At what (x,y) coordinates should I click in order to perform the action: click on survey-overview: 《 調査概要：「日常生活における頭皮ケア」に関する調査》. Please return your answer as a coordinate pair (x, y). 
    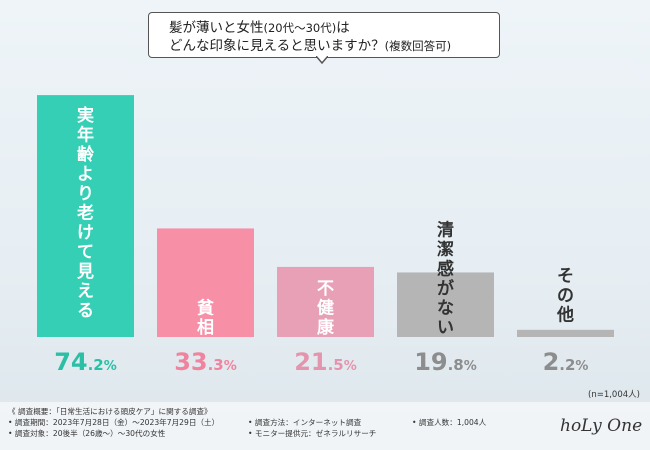
    Looking at the image, I should click on (110, 411).